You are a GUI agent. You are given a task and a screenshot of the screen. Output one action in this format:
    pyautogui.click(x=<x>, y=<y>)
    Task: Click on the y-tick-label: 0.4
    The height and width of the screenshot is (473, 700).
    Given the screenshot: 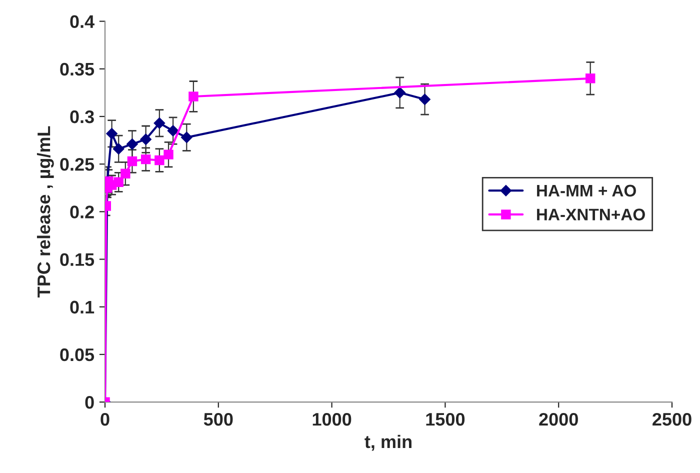 What is the action you would take?
    pyautogui.click(x=82, y=21)
    